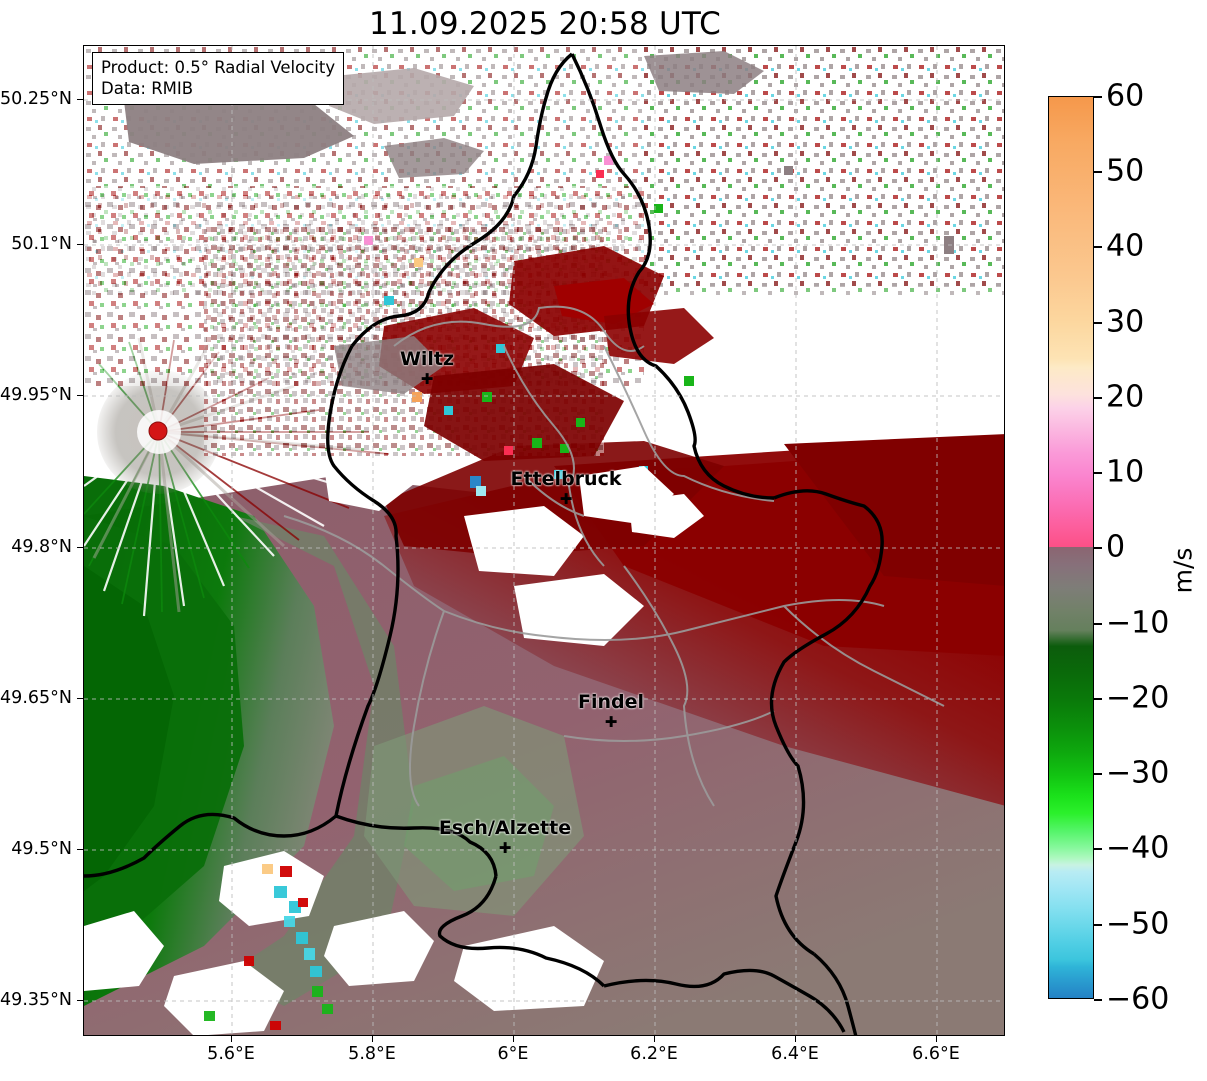  Describe the element at coordinates (41, 244) in the screenshot. I see `y-tick-label: 50.1°N` at that location.